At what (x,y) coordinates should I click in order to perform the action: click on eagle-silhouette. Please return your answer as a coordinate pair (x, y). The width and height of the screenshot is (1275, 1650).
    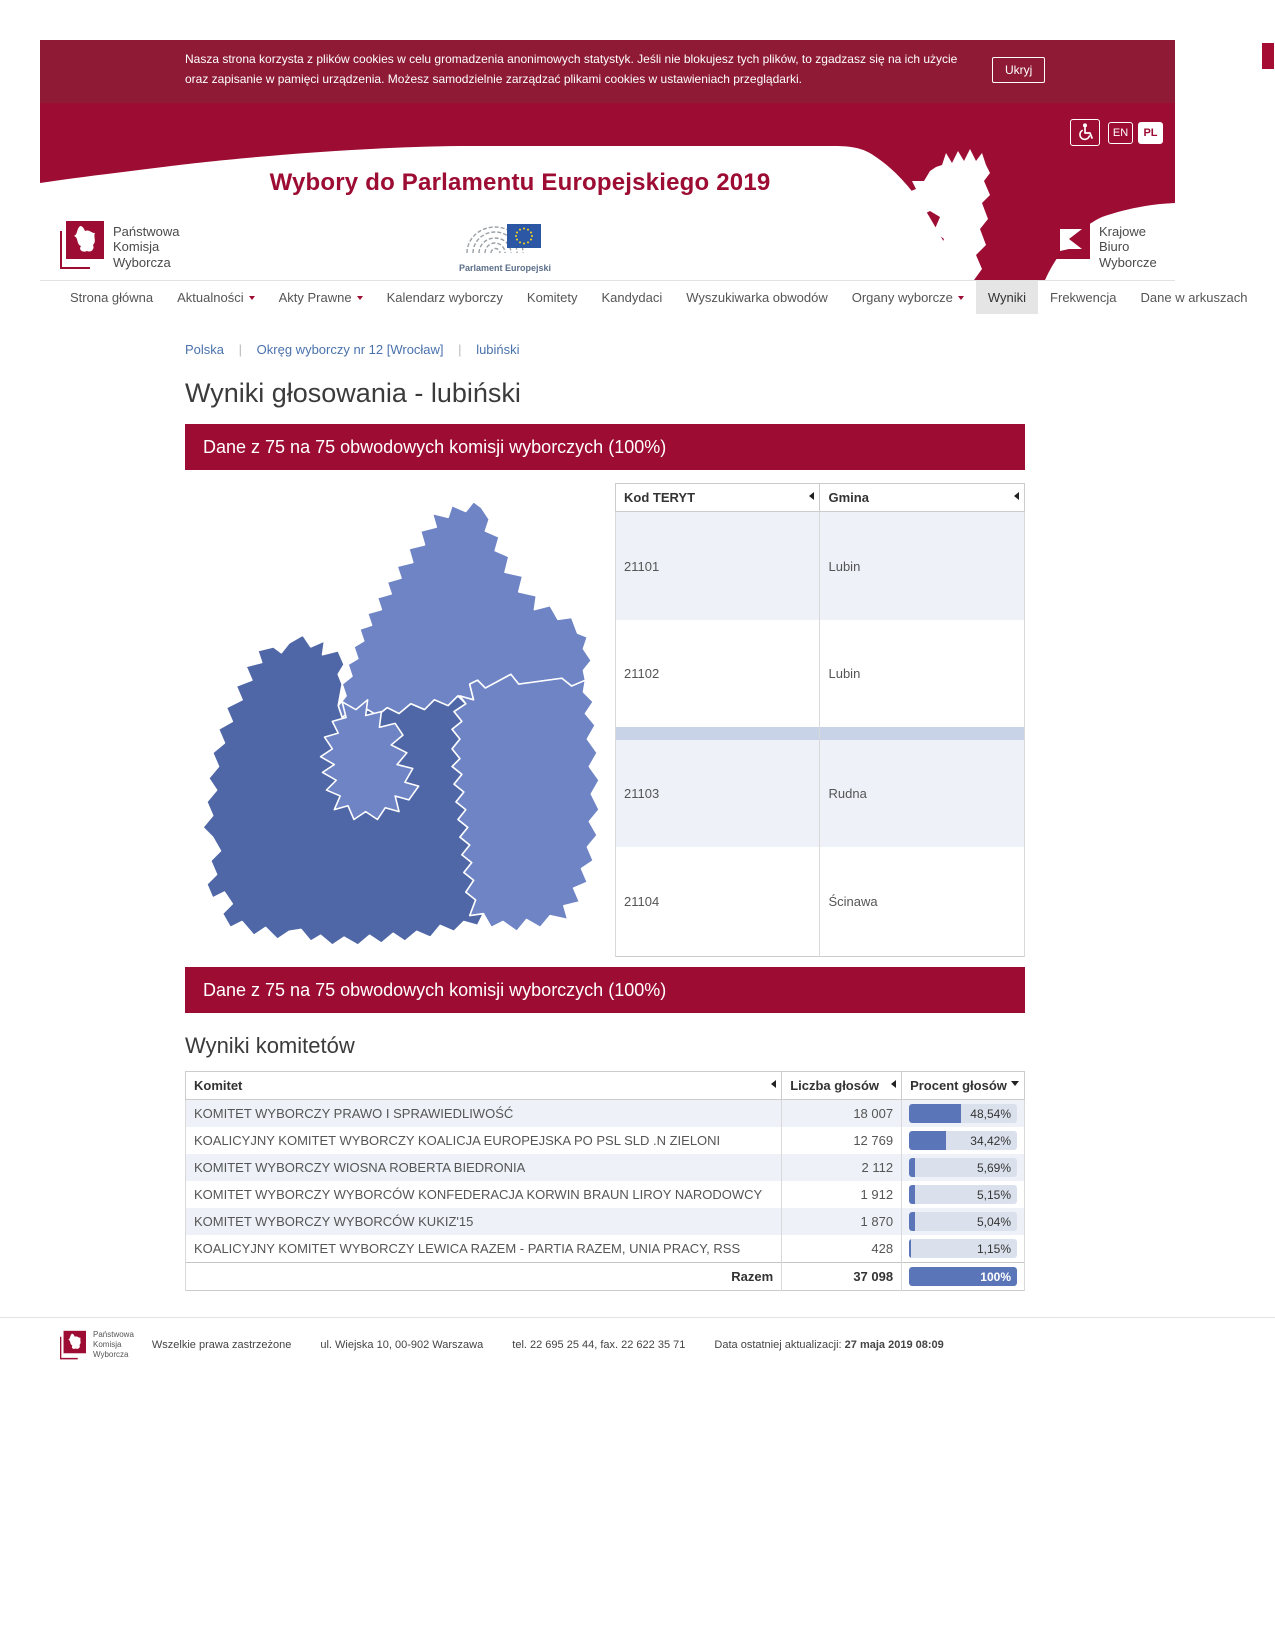
    Looking at the image, I should click on (948, 214).